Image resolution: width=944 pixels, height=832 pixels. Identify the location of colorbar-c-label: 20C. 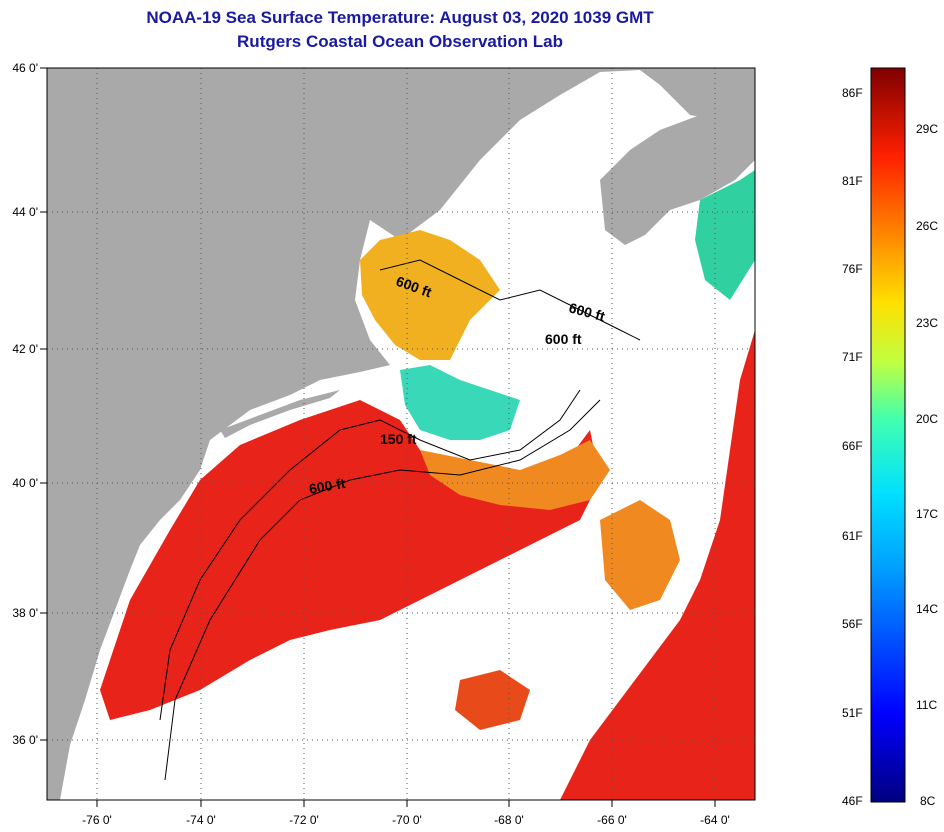
(927, 419).